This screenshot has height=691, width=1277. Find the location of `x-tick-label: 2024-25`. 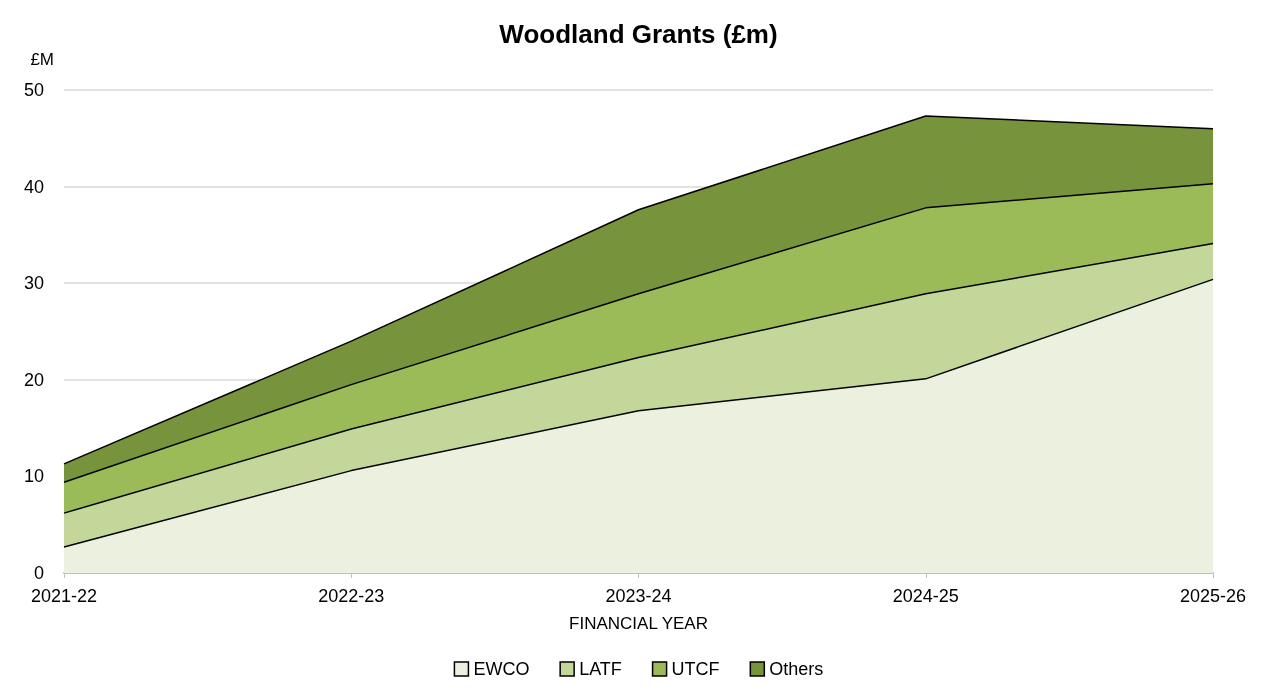

x-tick-label: 2024-25 is located at coordinates (925, 596).